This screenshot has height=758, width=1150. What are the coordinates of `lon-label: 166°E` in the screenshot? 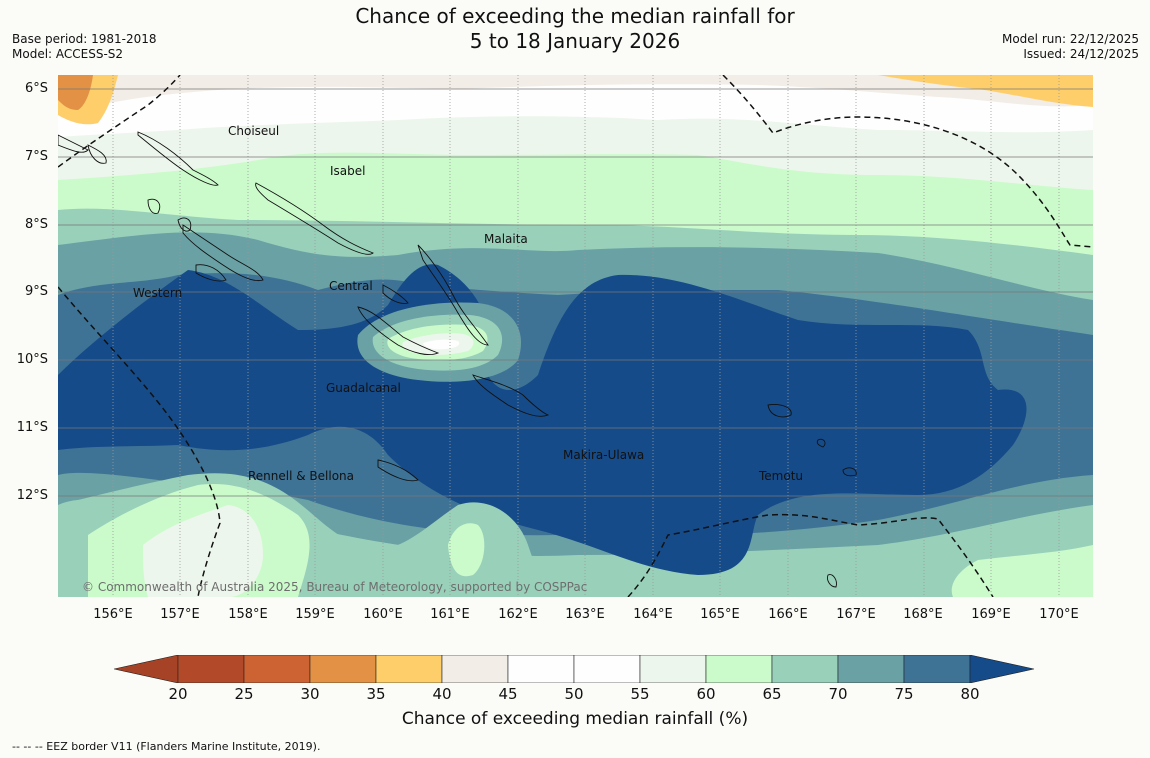 It's located at (788, 614).